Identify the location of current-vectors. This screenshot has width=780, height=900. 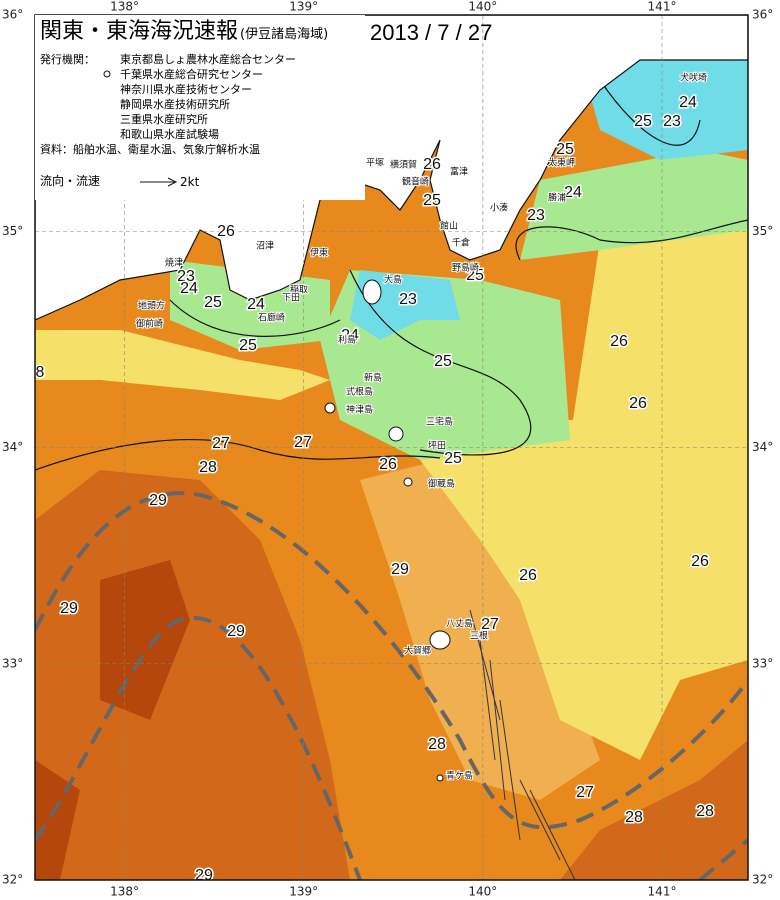
(522, 744).